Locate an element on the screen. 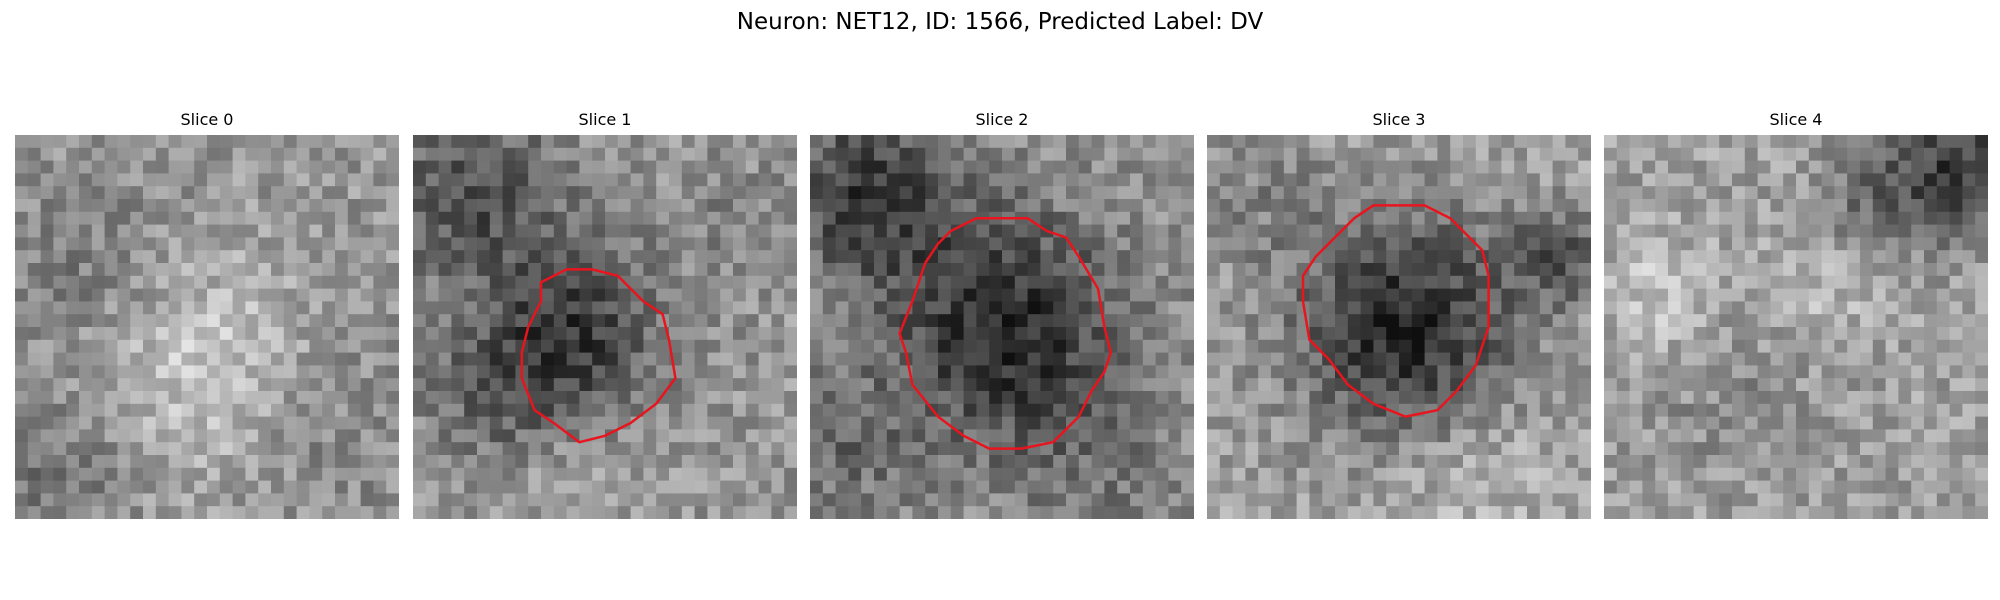 The image size is (2000, 600). slice-panel-3: Slice 3 is located at coordinates (1399, 315).